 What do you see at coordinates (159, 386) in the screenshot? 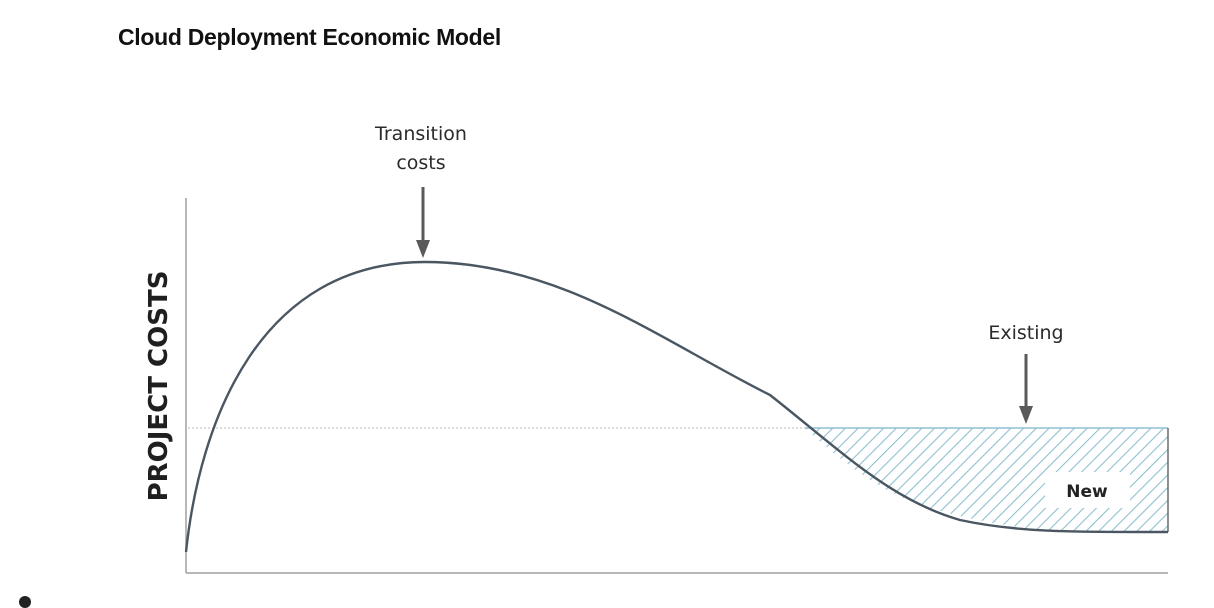
I see `y-axis-label: PROJECT COSTS` at bounding box center [159, 386].